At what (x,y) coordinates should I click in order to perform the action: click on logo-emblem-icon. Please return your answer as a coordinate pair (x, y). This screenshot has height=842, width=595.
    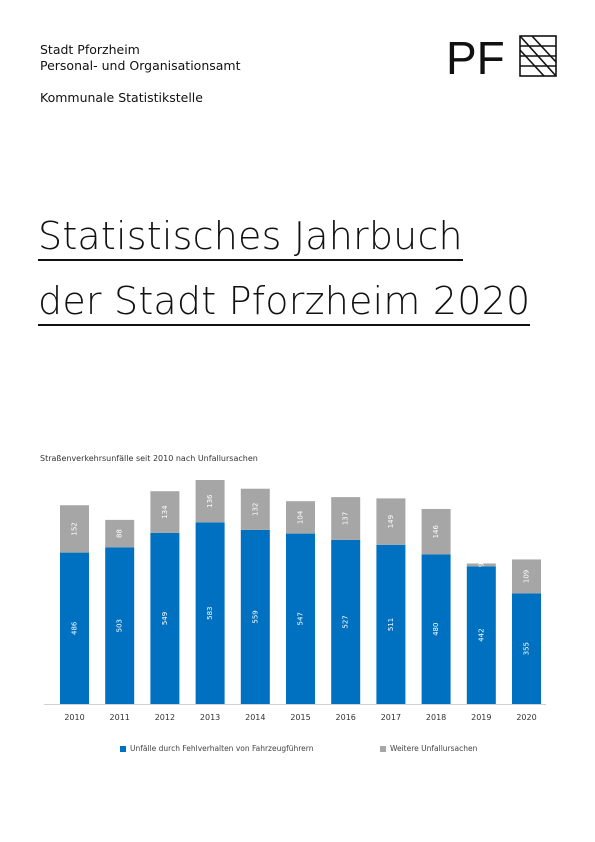
    Looking at the image, I should click on (538, 56).